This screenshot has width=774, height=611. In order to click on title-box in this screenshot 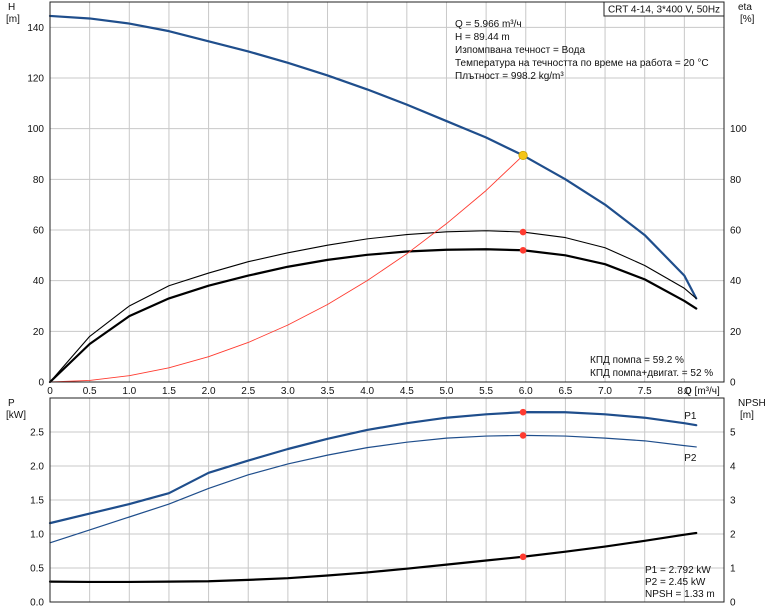, I will do `click(664, 9)`.